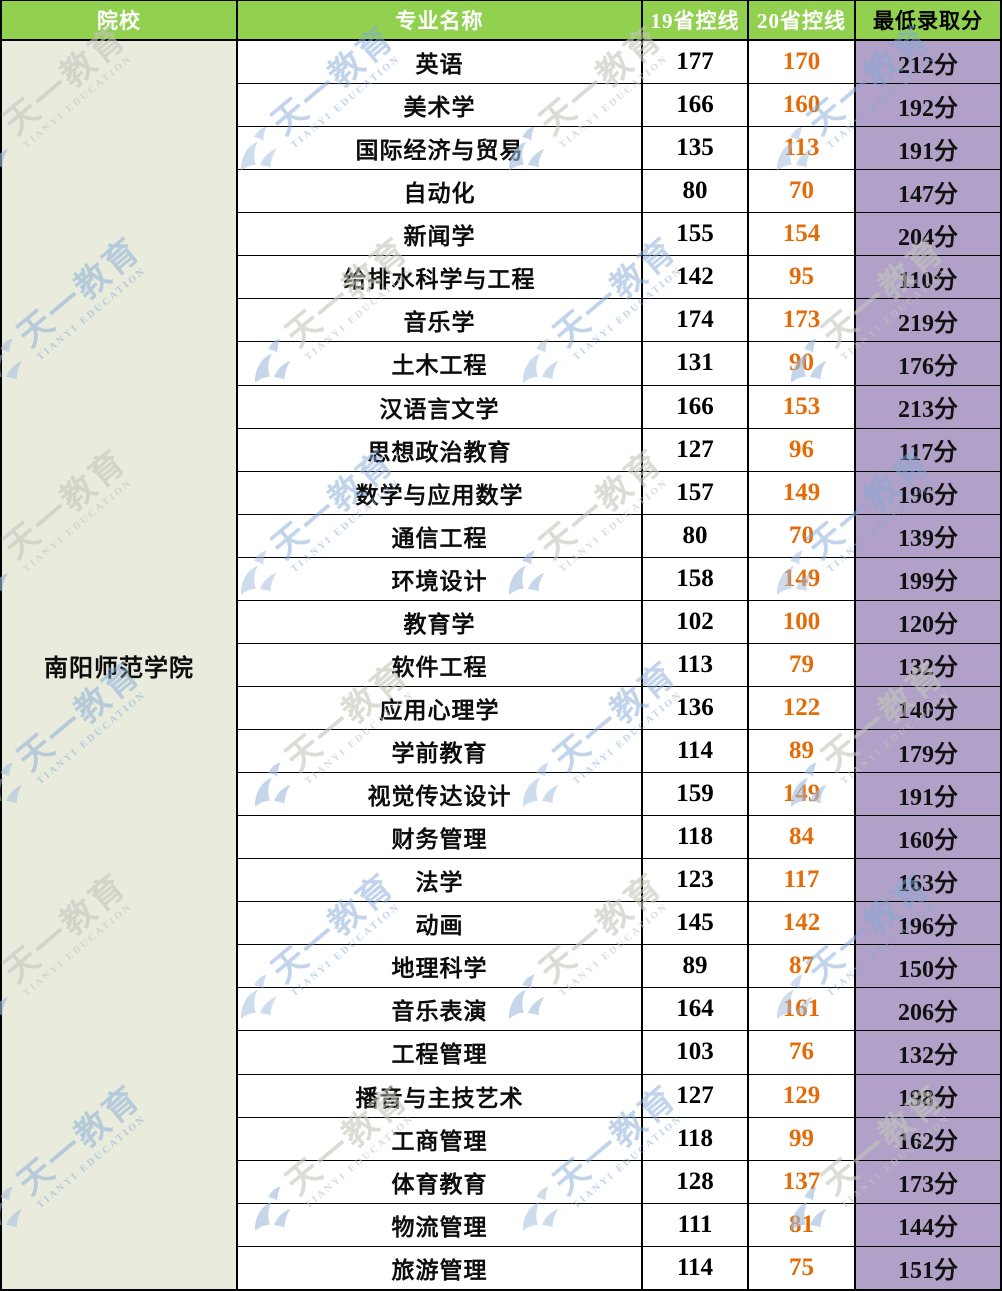 This screenshot has width=1002, height=1291. What do you see at coordinates (696, 1138) in the screenshot?
I see `line19-value-cell: 118` at bounding box center [696, 1138].